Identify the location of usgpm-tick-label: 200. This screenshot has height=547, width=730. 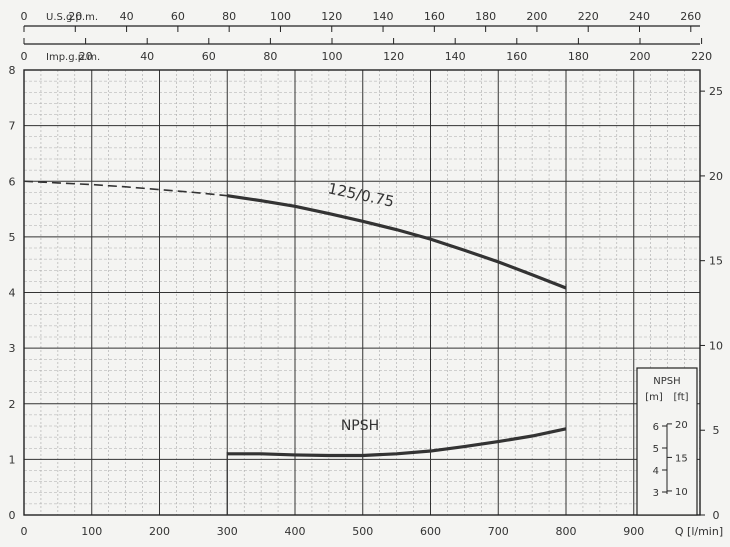
(536, 16).